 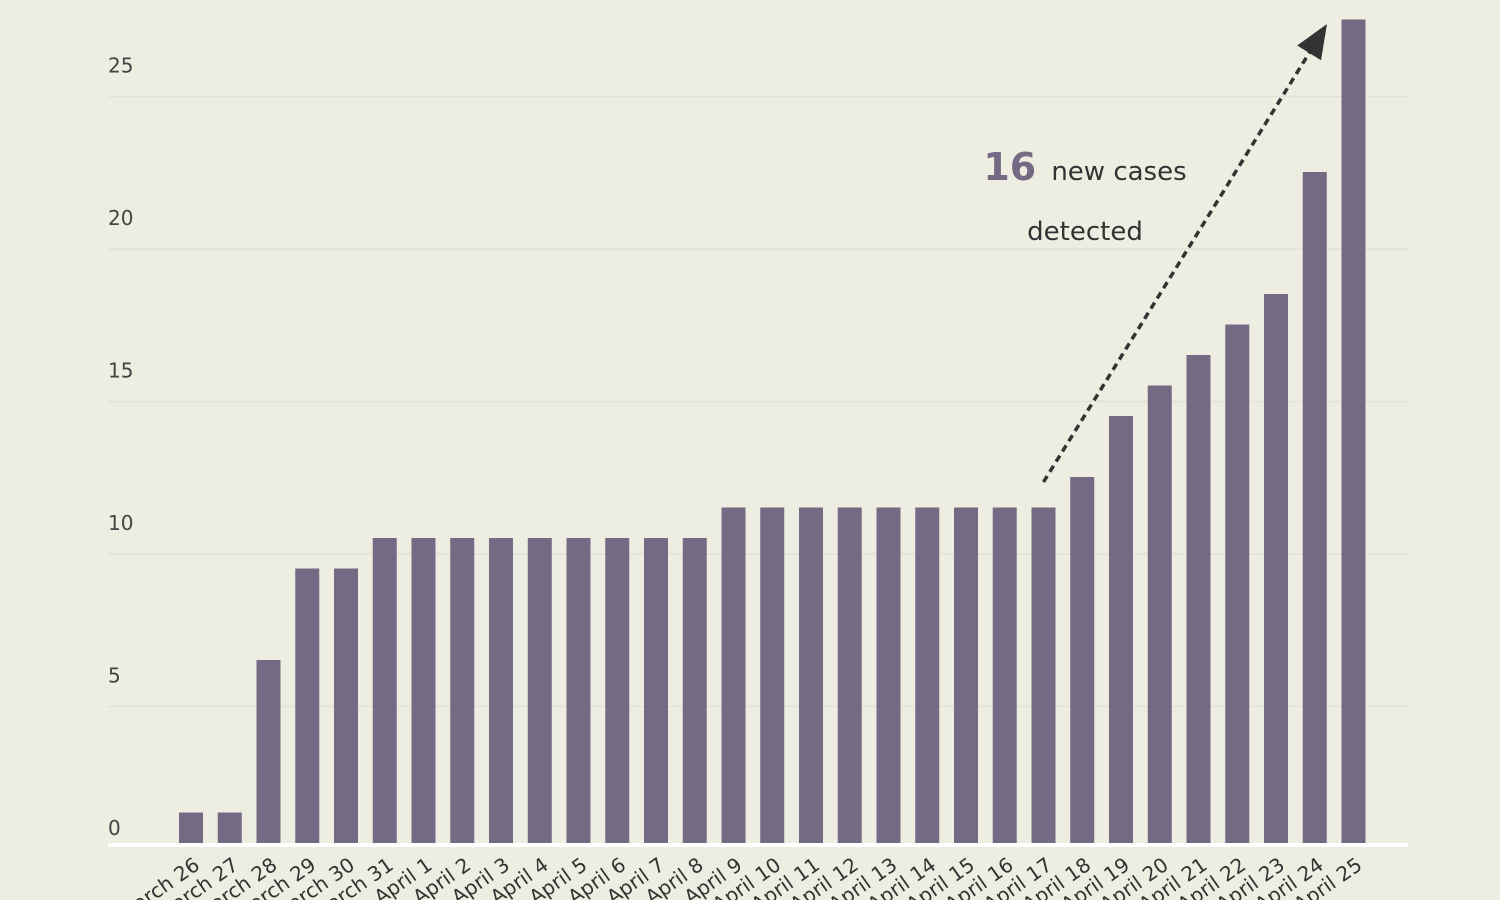 What do you see at coordinates (114, 676) in the screenshot?
I see `y-tick-label: 5` at bounding box center [114, 676].